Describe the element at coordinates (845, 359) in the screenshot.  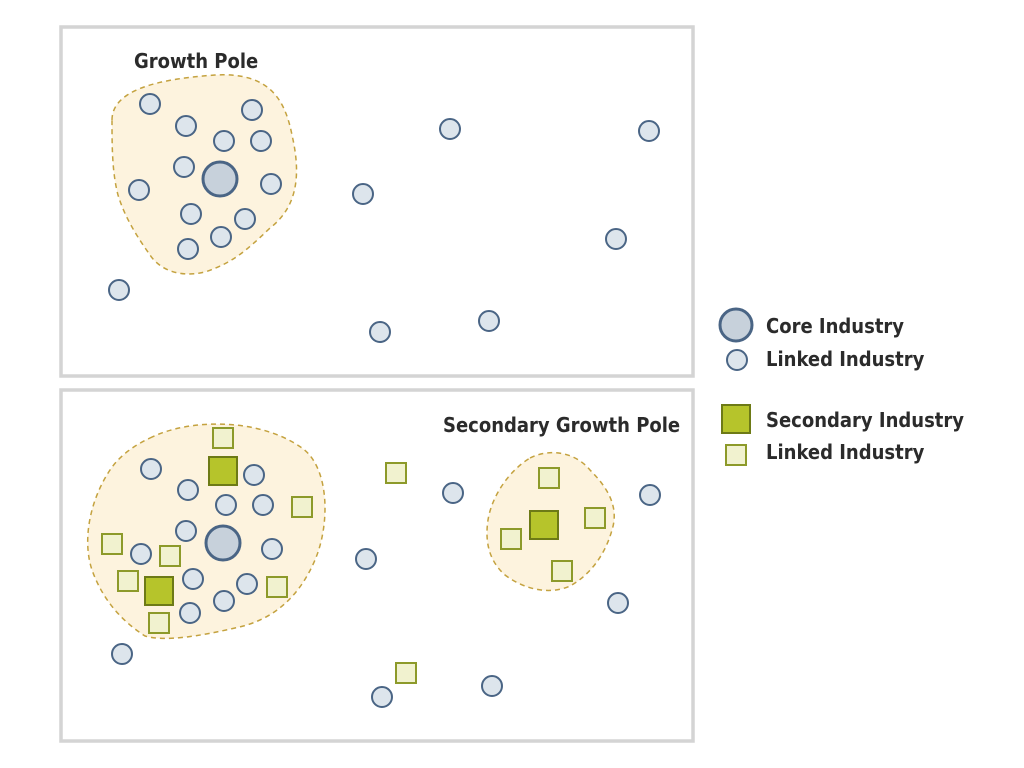
I see `legend-linked-industry-circle-label: Linked Industry` at that location.